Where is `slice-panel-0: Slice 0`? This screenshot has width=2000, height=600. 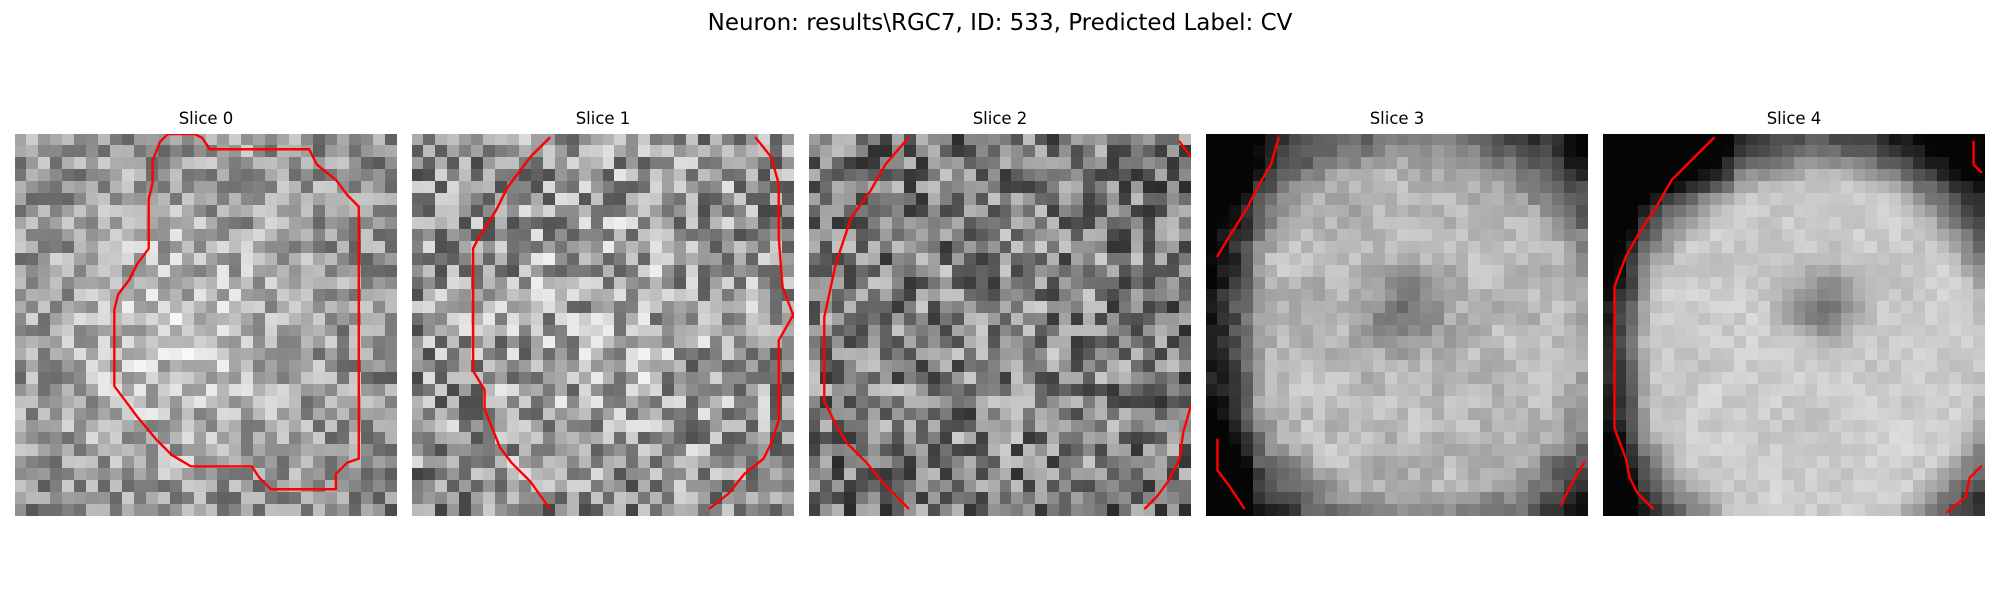
slice-panel-0: Slice 0 is located at coordinates (206, 312).